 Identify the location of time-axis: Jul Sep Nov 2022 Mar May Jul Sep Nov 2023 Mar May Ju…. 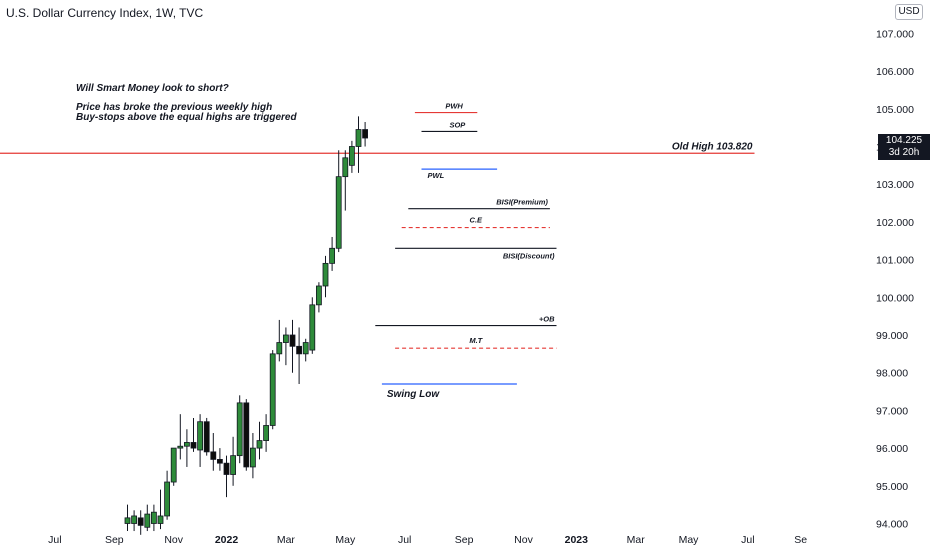
(427, 540).